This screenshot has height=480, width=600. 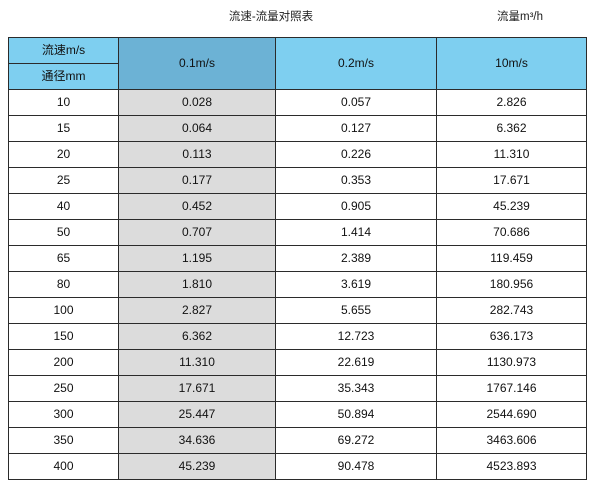 I want to click on cell-flow-10: 70.686, so click(x=511, y=232).